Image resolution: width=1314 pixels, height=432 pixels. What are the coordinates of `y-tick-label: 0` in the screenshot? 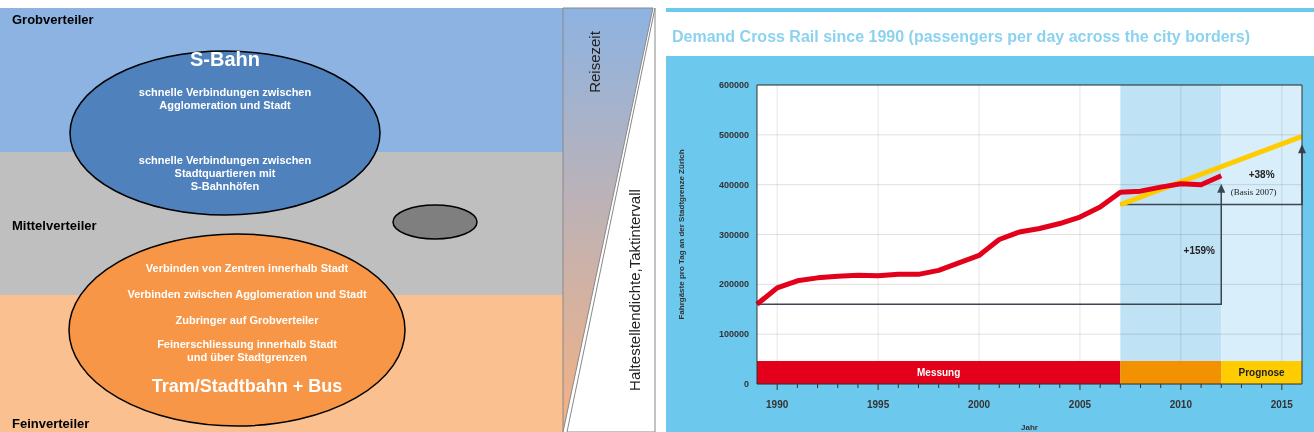 It's located at (746, 384).